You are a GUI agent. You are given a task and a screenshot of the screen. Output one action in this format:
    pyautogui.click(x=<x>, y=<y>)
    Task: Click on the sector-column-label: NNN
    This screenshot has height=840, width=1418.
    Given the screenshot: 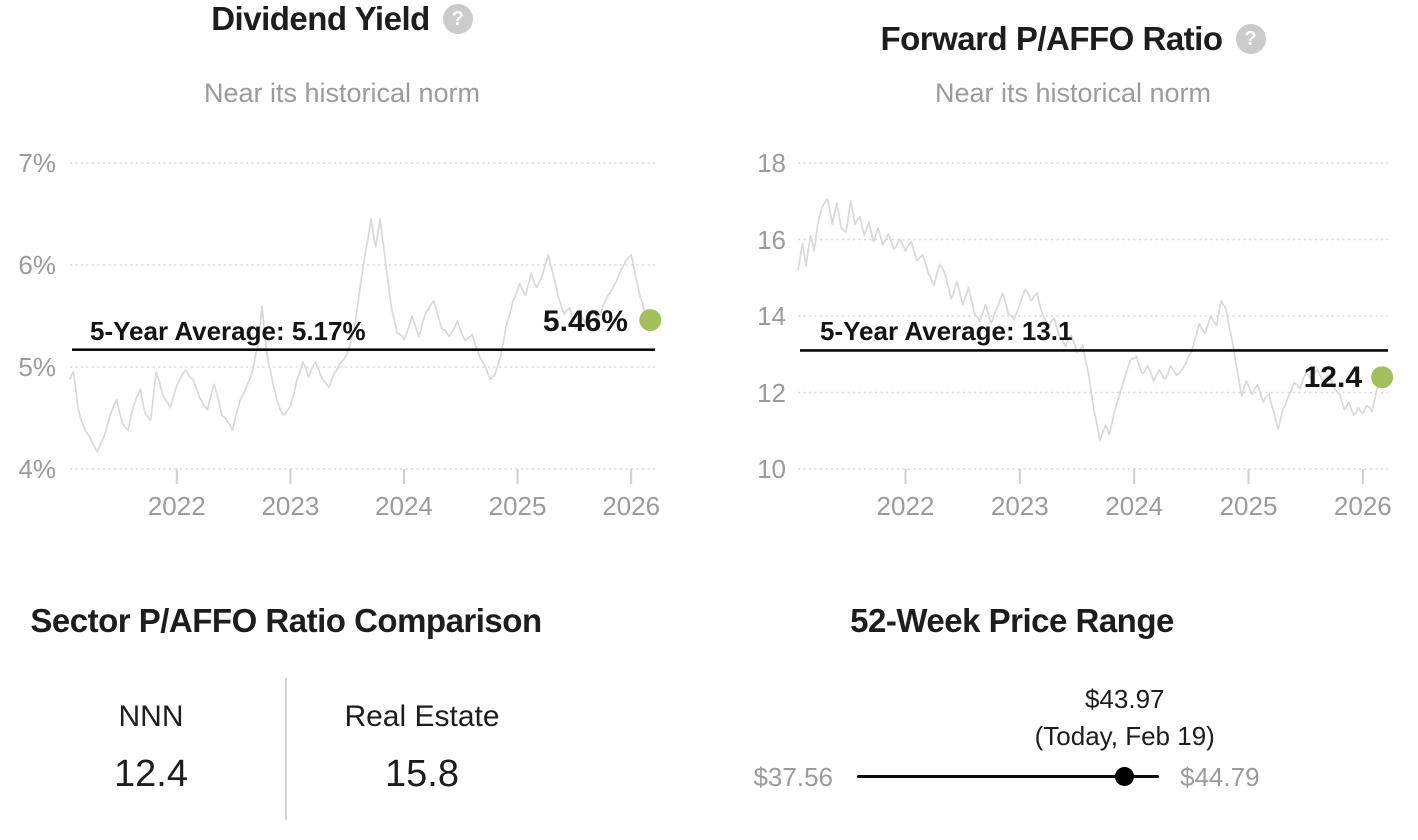 What is the action you would take?
    pyautogui.click(x=151, y=716)
    